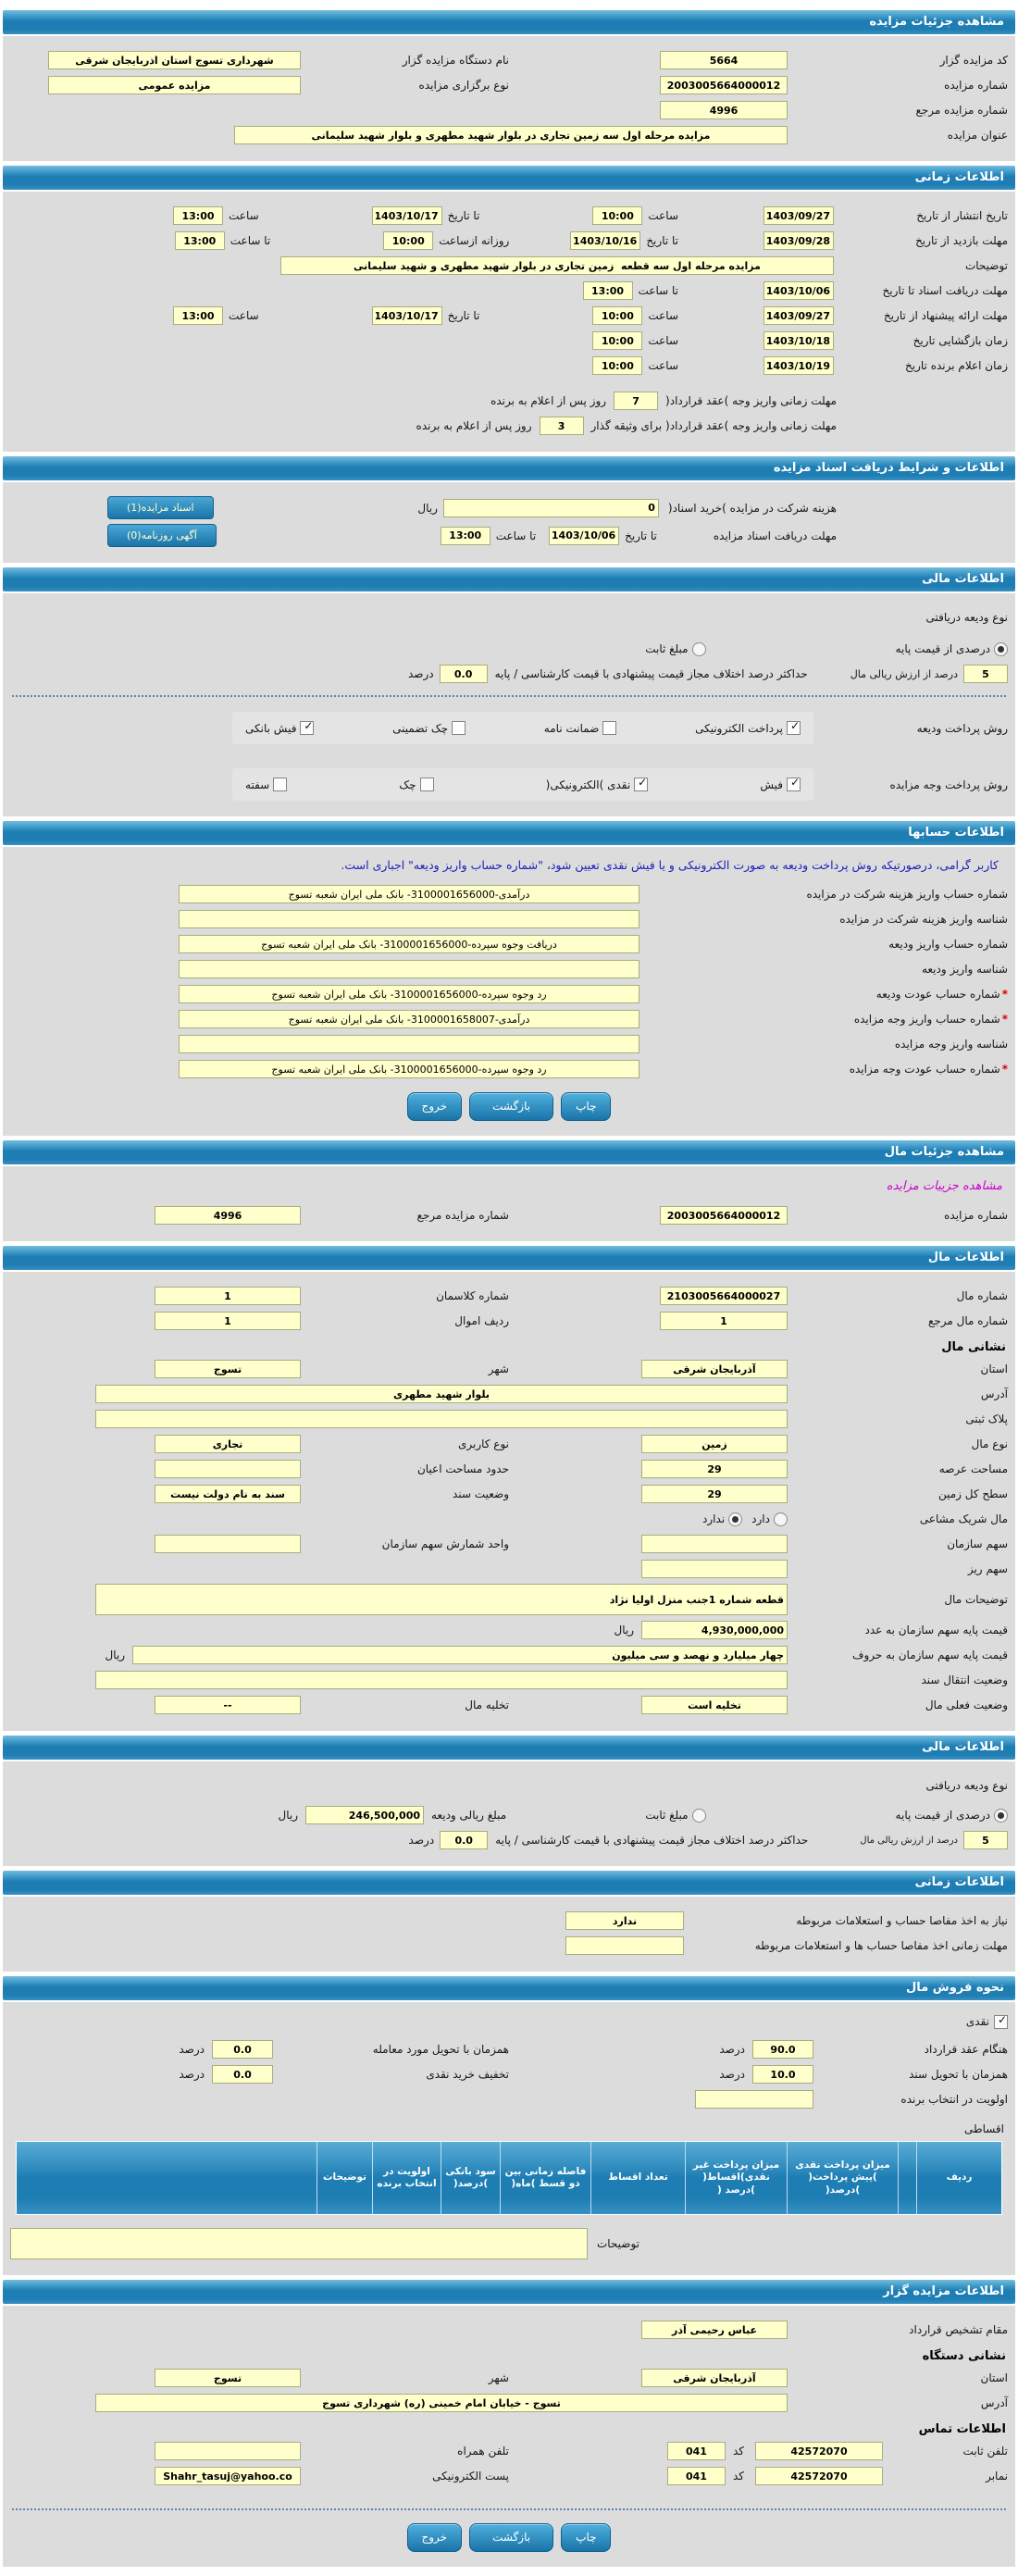  What do you see at coordinates (794, 727) in the screenshot?
I see `electronic-payment-checkbox` at bounding box center [794, 727].